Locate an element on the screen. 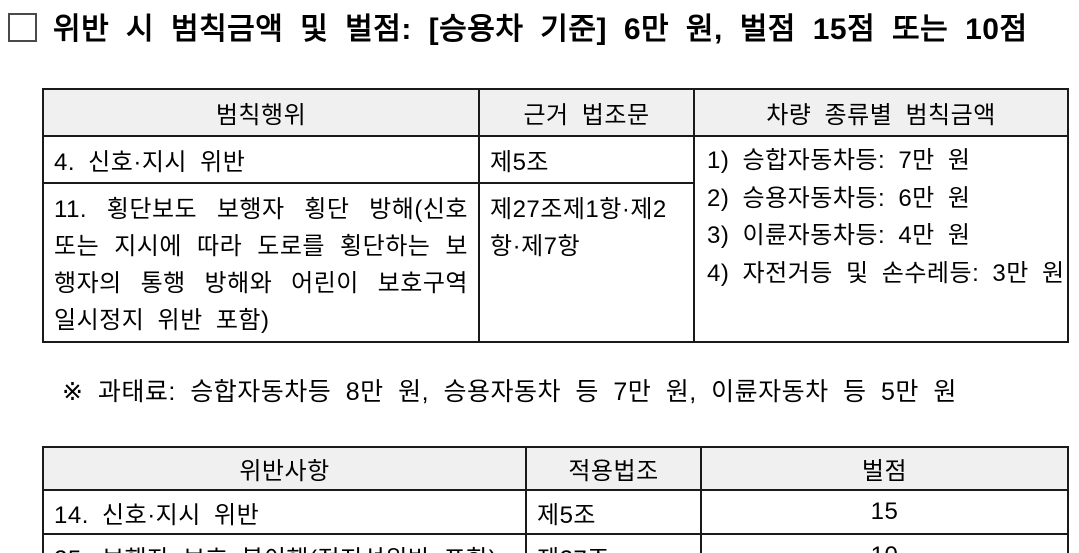 This screenshot has height=553, width=1079. fine-table-violation-cell: 4. 신호·지시 위반 is located at coordinates (261, 159).